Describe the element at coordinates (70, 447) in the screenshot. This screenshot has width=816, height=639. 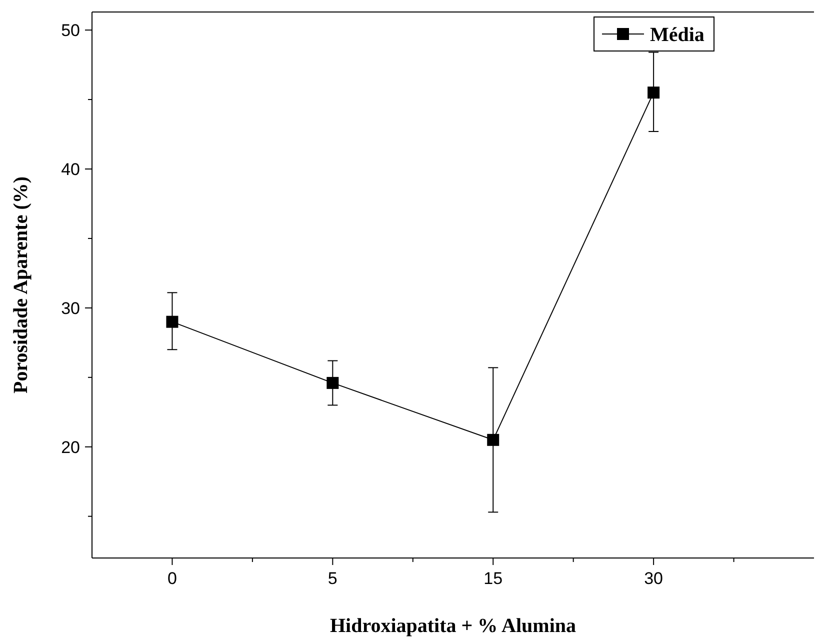
I see `y-tick-label: 20` at that location.